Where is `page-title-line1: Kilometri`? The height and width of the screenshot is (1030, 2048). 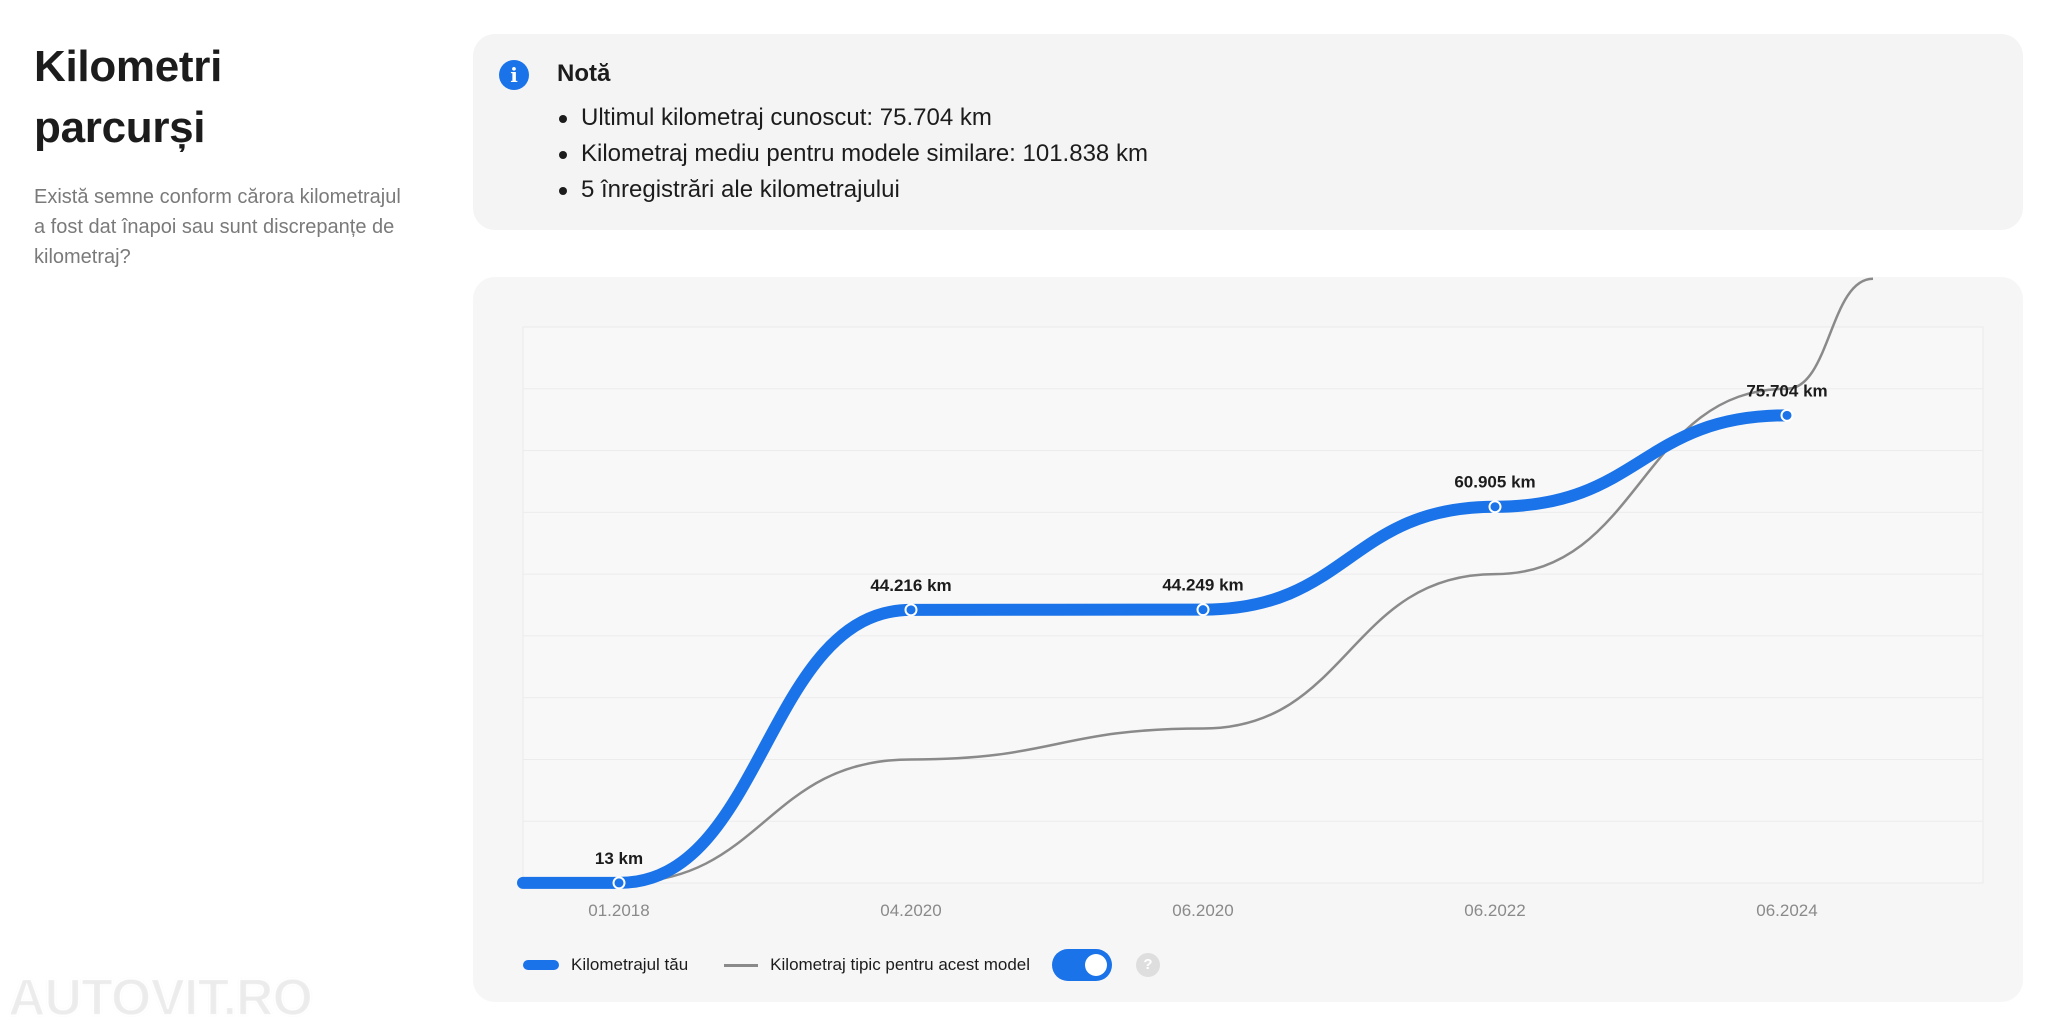 page-title-line1: Kilometri is located at coordinates (128, 66).